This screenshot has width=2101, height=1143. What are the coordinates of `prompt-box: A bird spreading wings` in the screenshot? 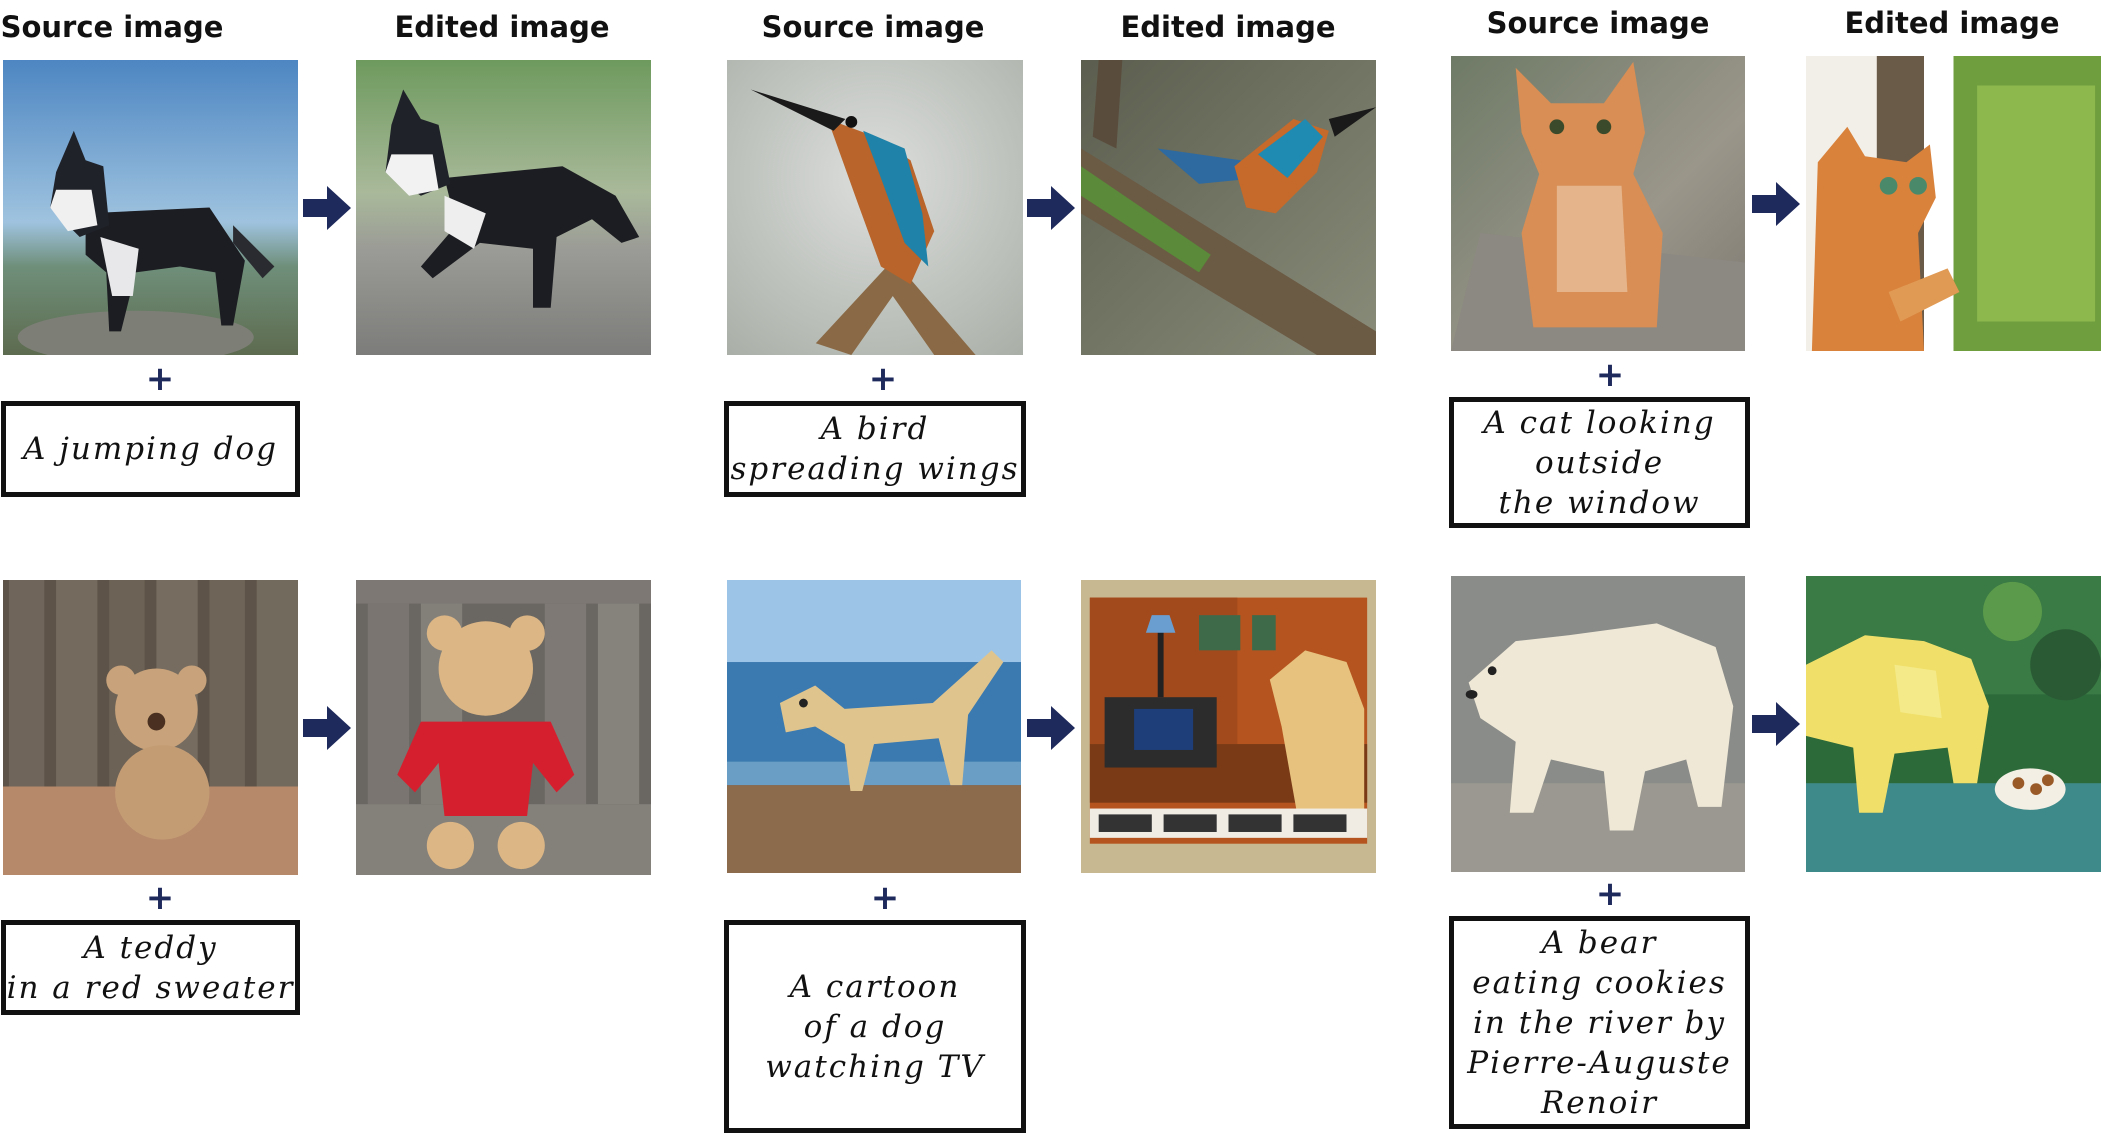 It's located at (875, 449).